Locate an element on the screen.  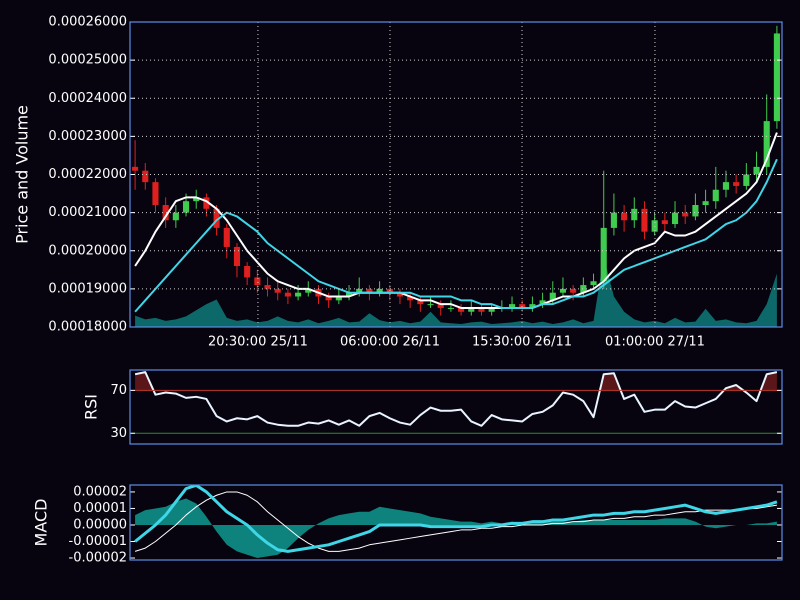
y-tick-label: 0.00018000 is located at coordinates (87, 327).